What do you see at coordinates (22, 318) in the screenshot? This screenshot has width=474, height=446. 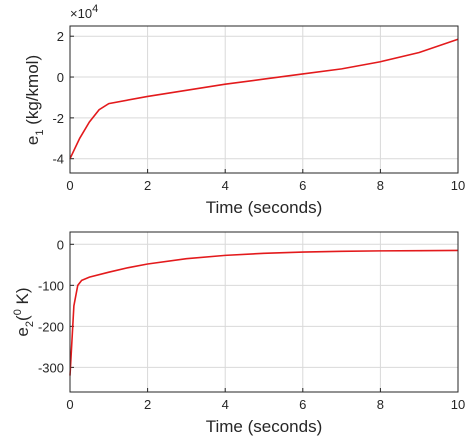 I see `label-part: (` at bounding box center [22, 318].